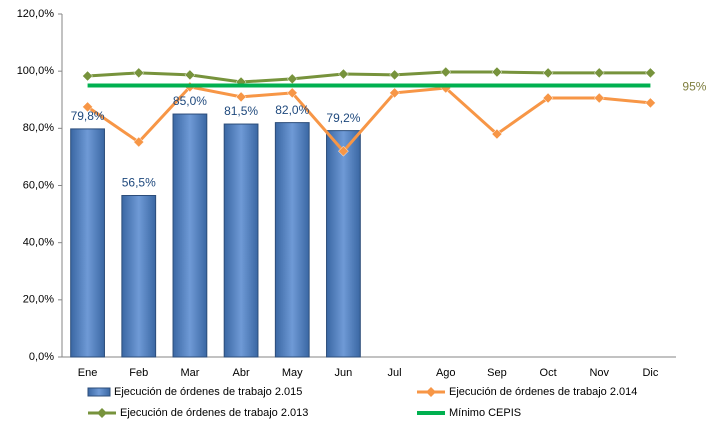  Describe the element at coordinates (208, 392) in the screenshot. I see `legend-label: Ejecución de órdenes de trabajo 2.015` at that location.